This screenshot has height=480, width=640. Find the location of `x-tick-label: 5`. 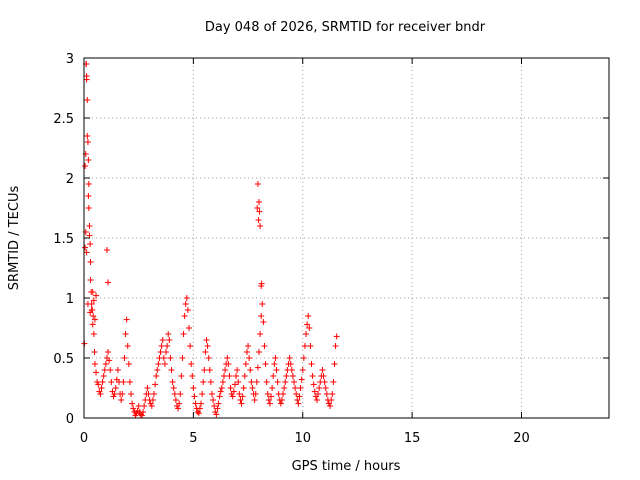

x-tick-label: 5 is located at coordinates (193, 438).